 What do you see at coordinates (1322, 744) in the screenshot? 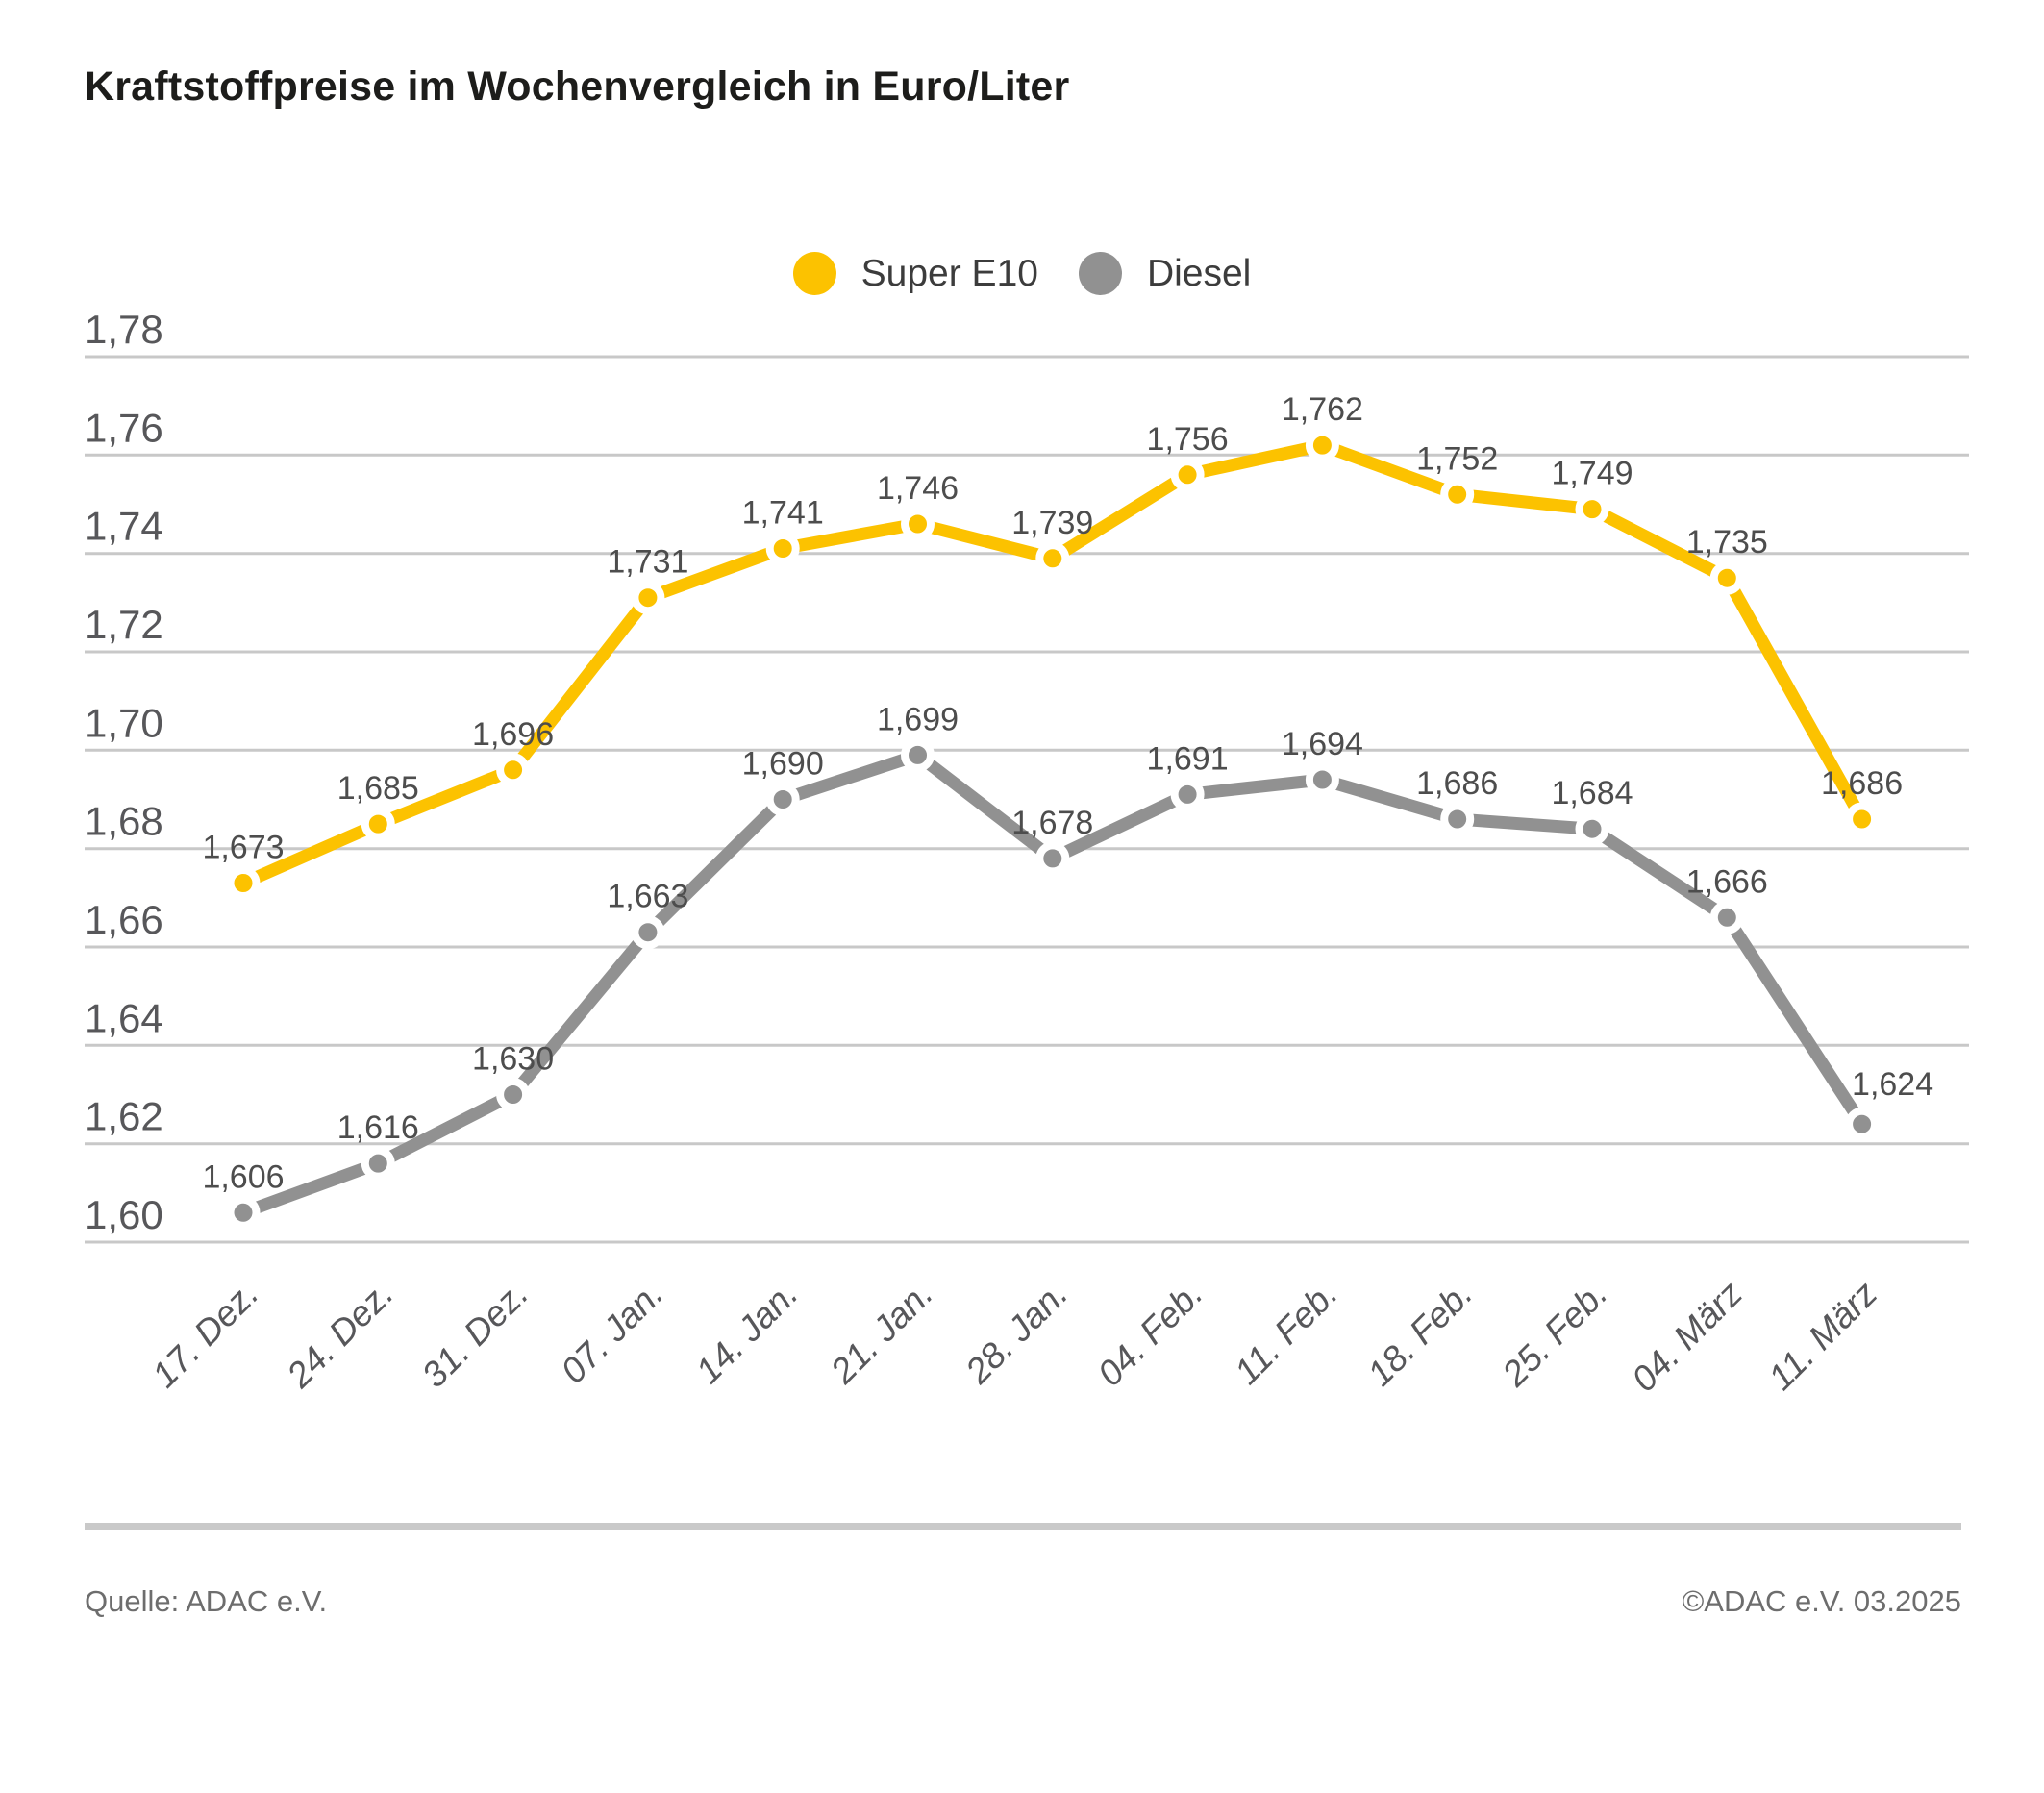
I see `data-point-label: 1,694` at bounding box center [1322, 744].